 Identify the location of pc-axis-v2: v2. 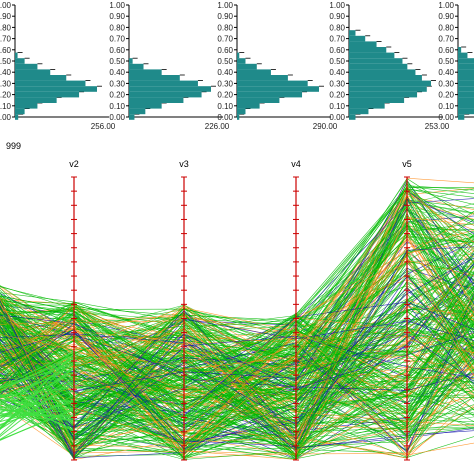
(74, 310).